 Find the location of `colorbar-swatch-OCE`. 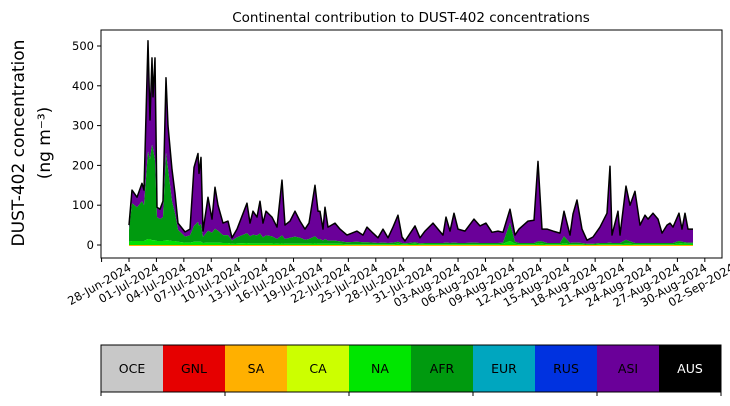

colorbar-swatch-OCE is located at coordinates (132, 368).